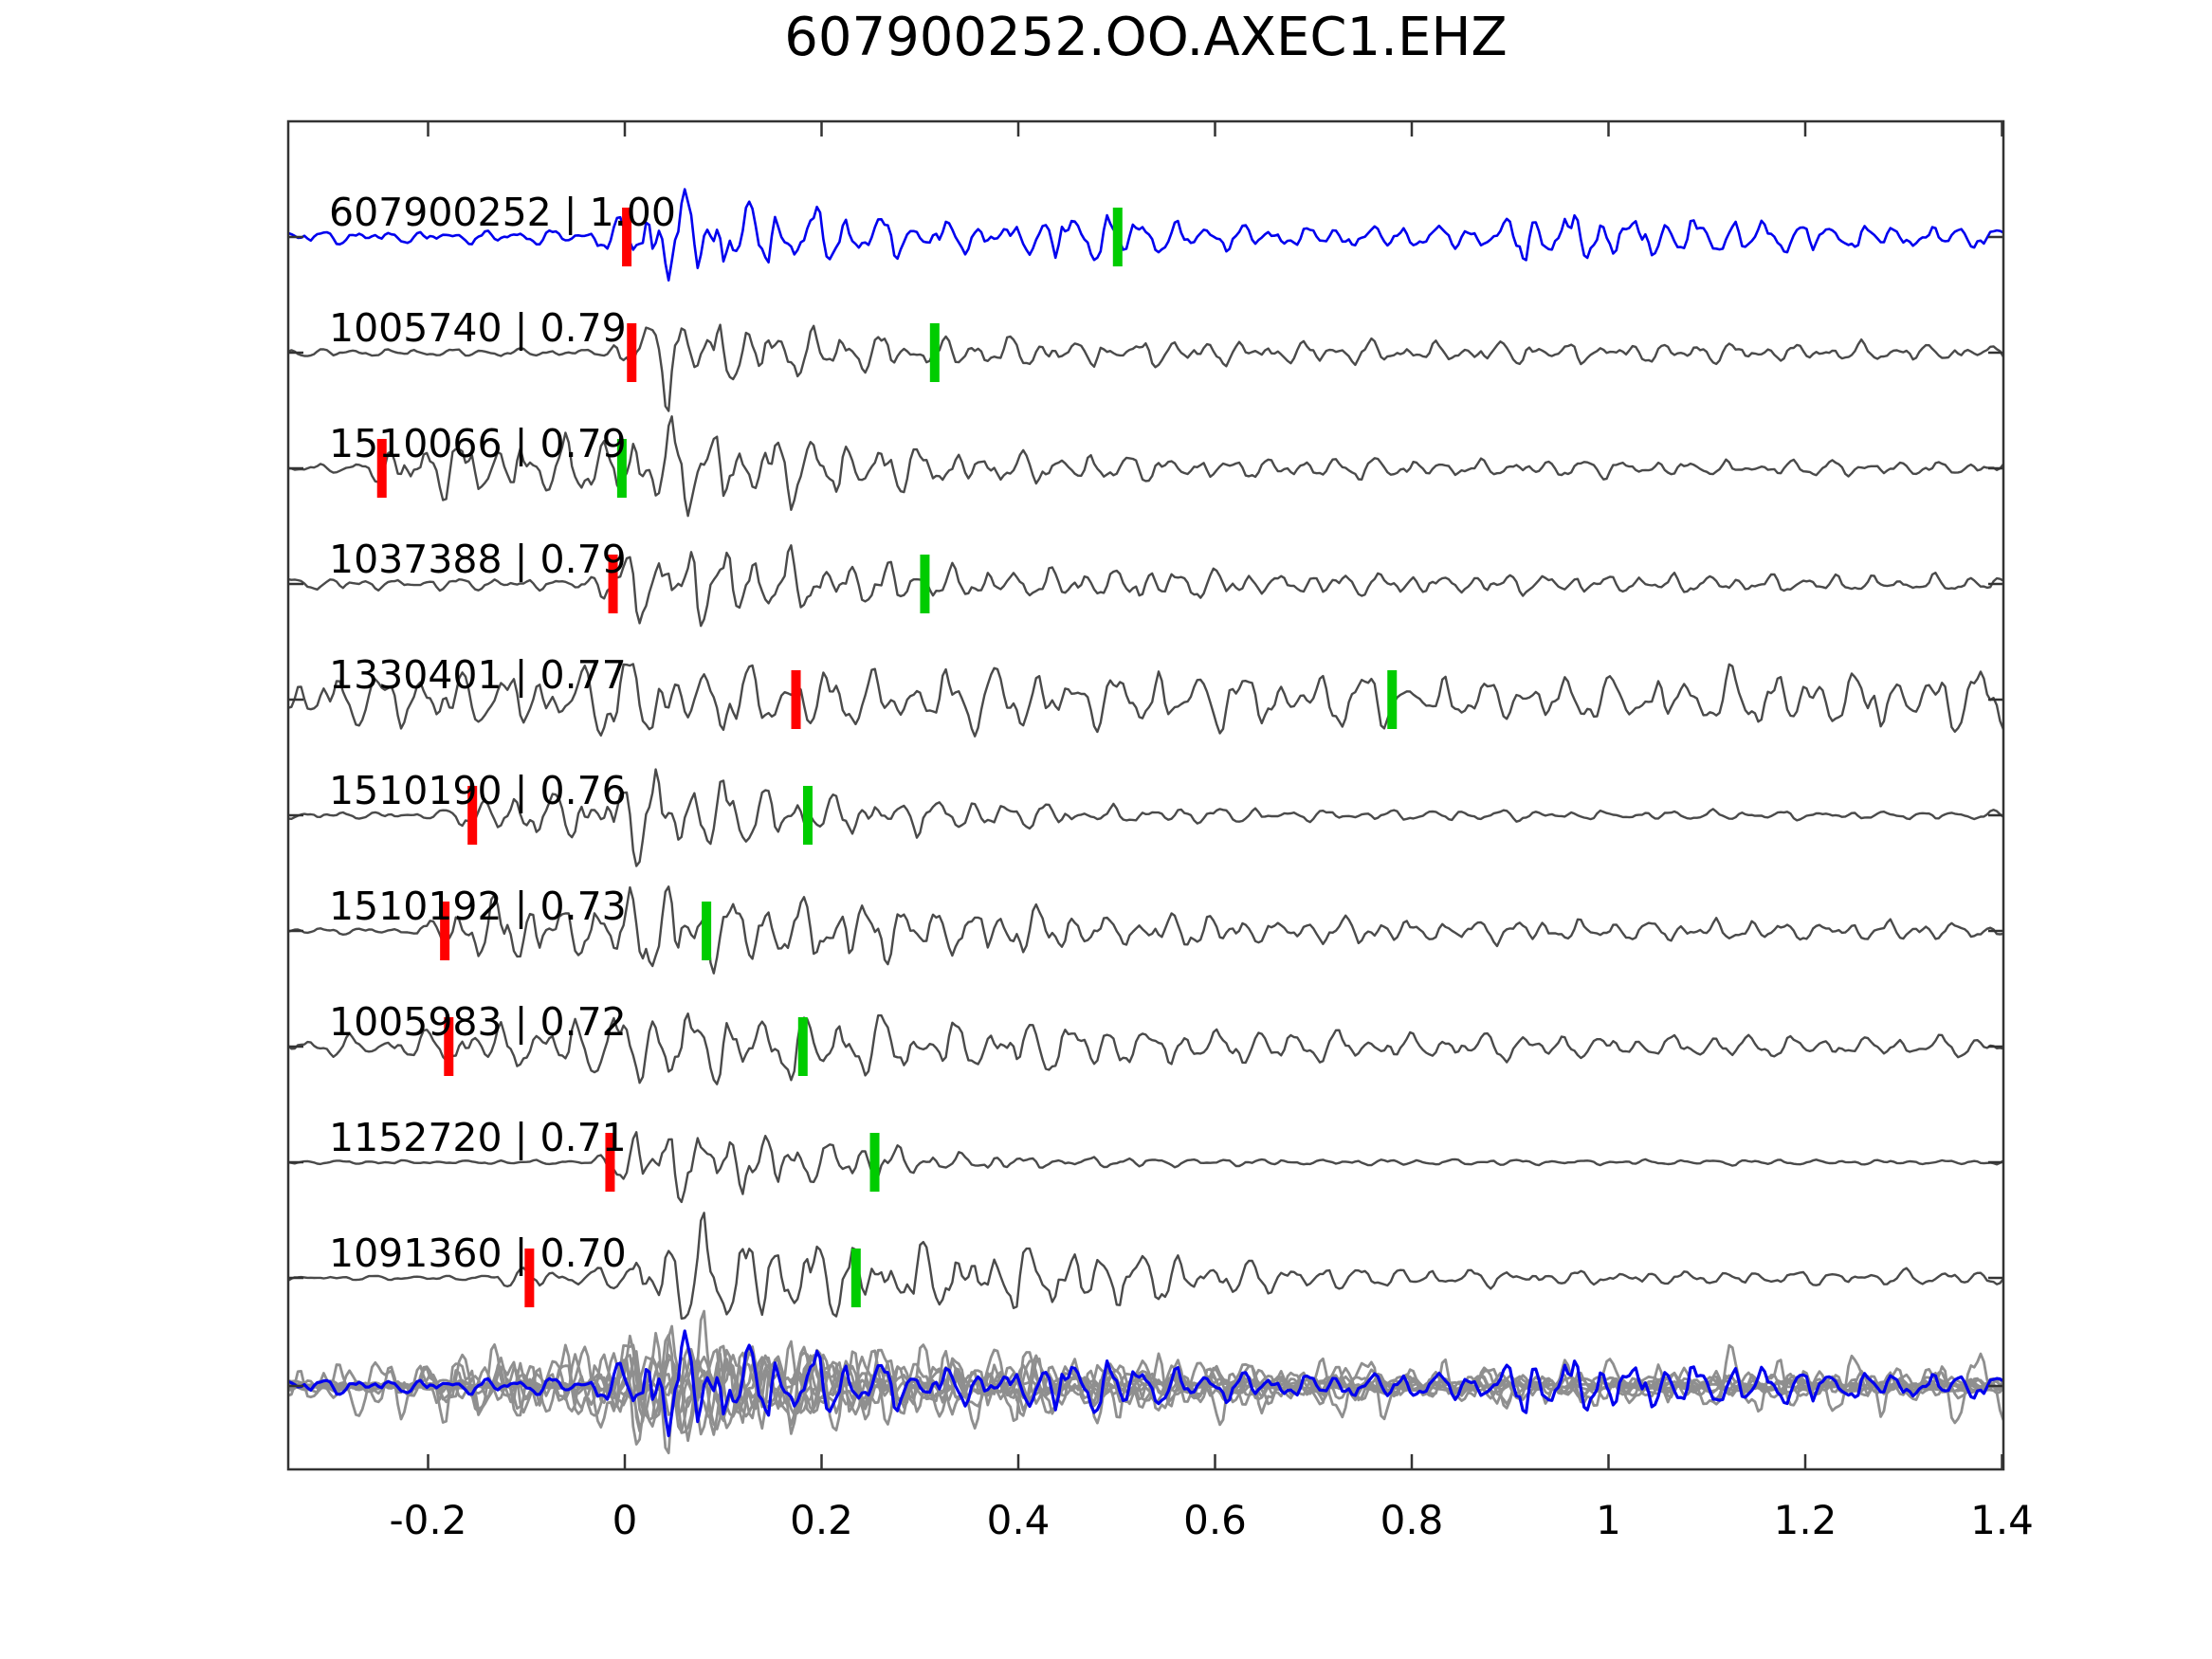  I want to click on x-tick-label: 1.2, so click(1805, 1520).